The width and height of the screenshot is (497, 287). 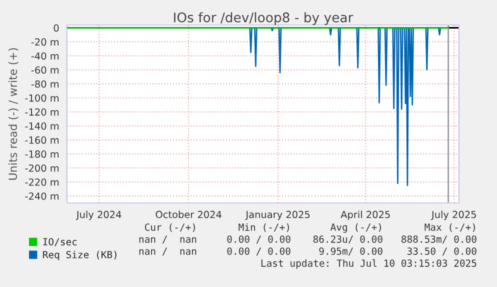 What do you see at coordinates (45, 70) in the screenshot?
I see `y-tick-label: -60 m` at bounding box center [45, 70].